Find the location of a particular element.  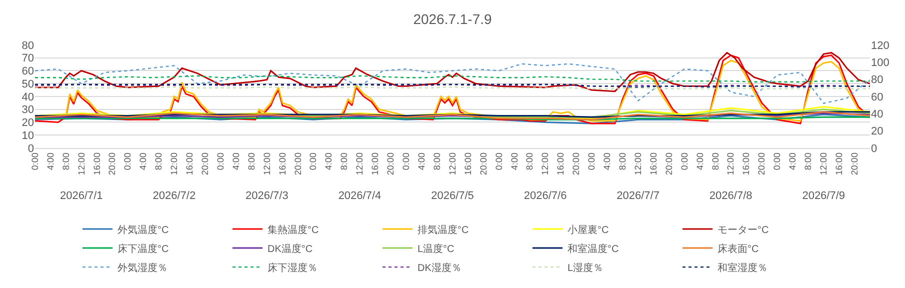

x2-tick-label: 2026/7/4 is located at coordinates (360, 196).